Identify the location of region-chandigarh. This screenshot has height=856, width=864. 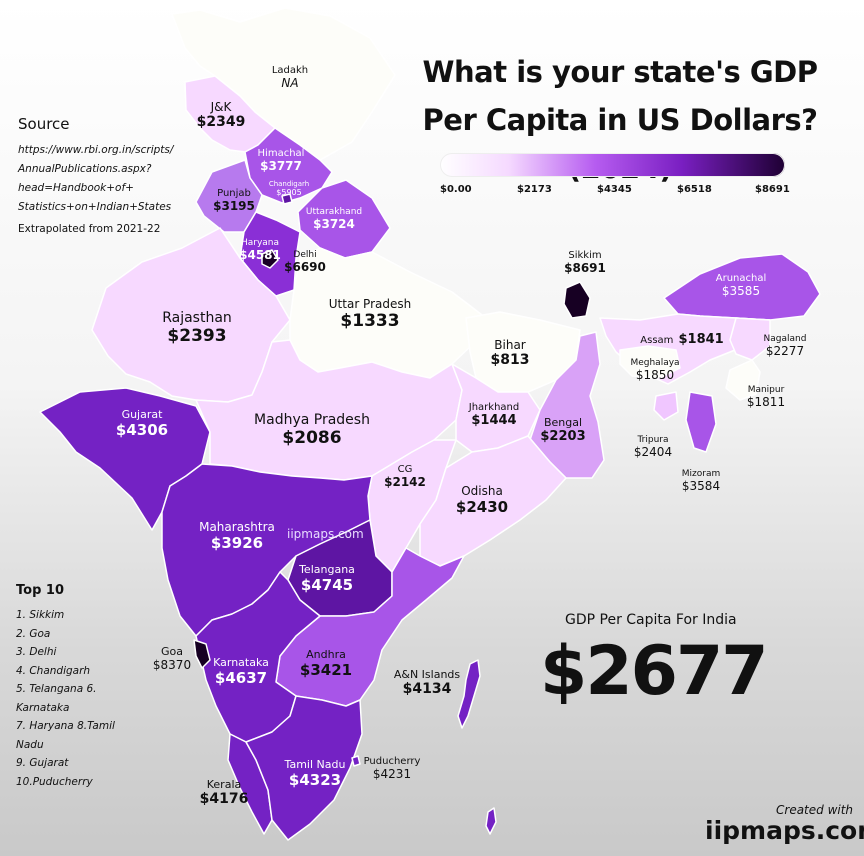
(287, 199).